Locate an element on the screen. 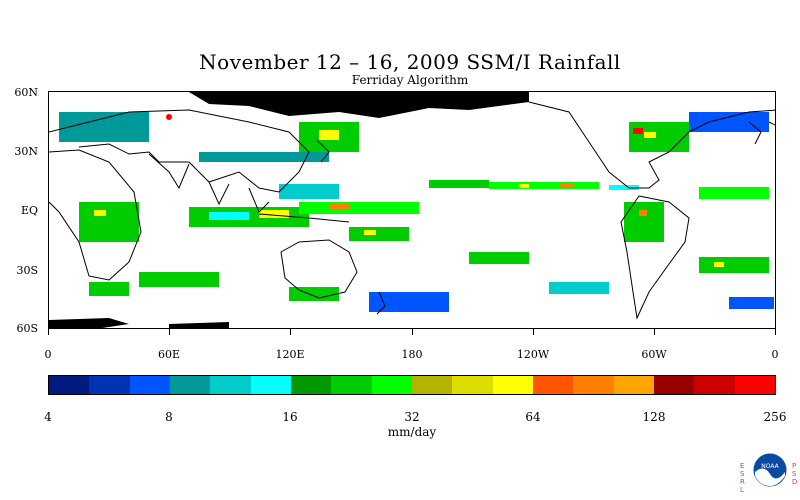 This screenshot has width=800, height=500. colorbar-label: 32 is located at coordinates (412, 417).